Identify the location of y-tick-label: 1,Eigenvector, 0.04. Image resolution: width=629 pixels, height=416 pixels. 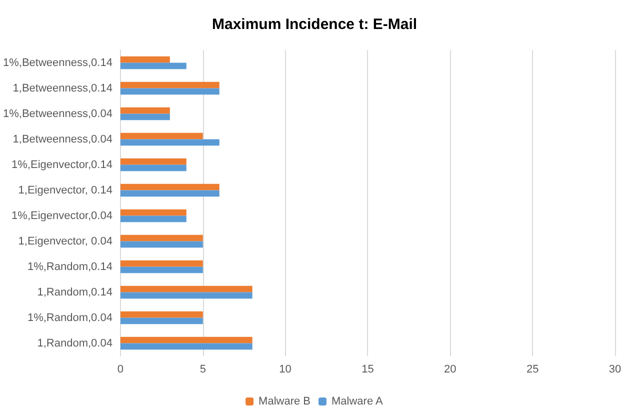
(65, 241).